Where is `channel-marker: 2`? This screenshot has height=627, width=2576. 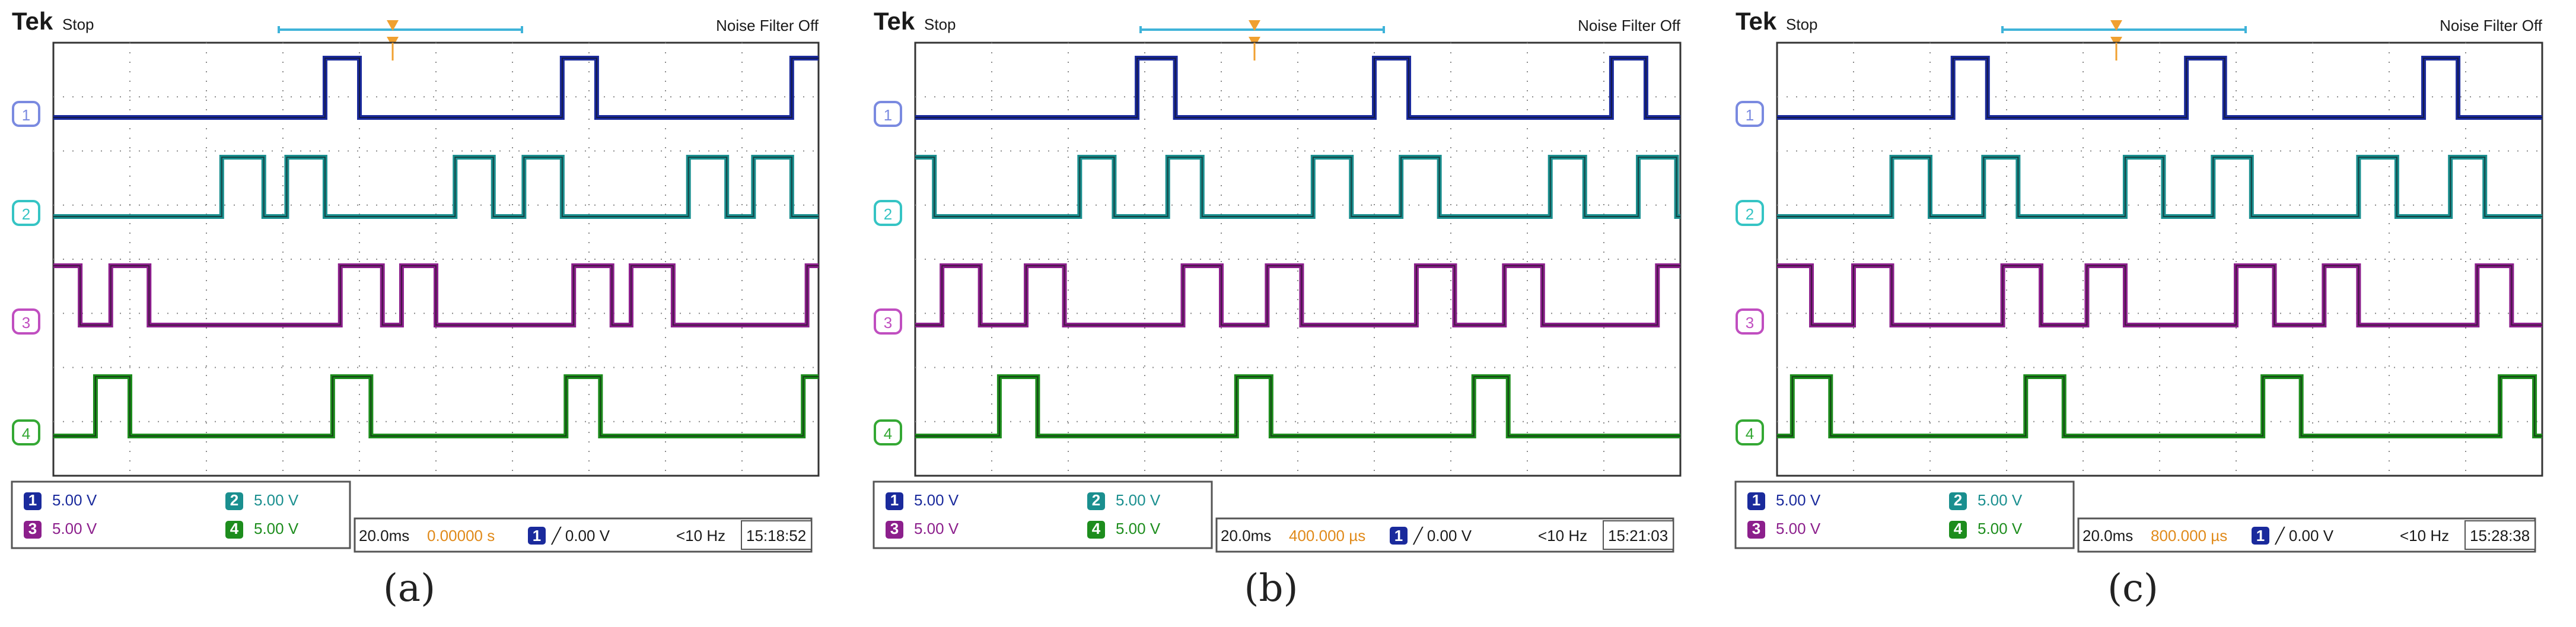 channel-marker: 2 is located at coordinates (1750, 213).